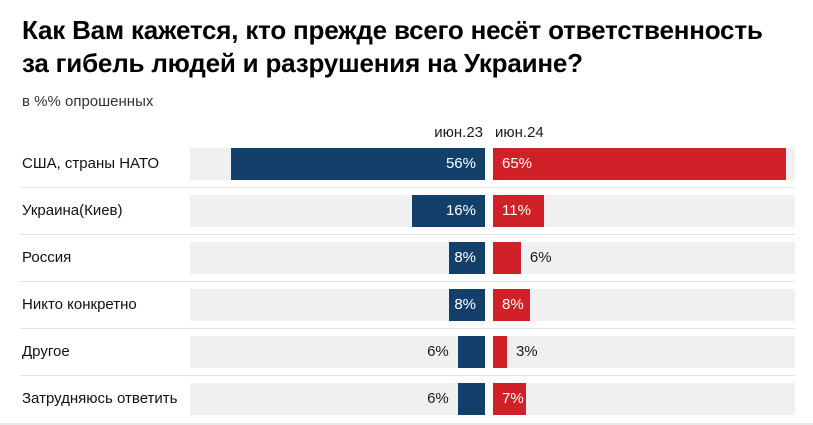  I want to click on bar-jun24: 11%, so click(519, 210).